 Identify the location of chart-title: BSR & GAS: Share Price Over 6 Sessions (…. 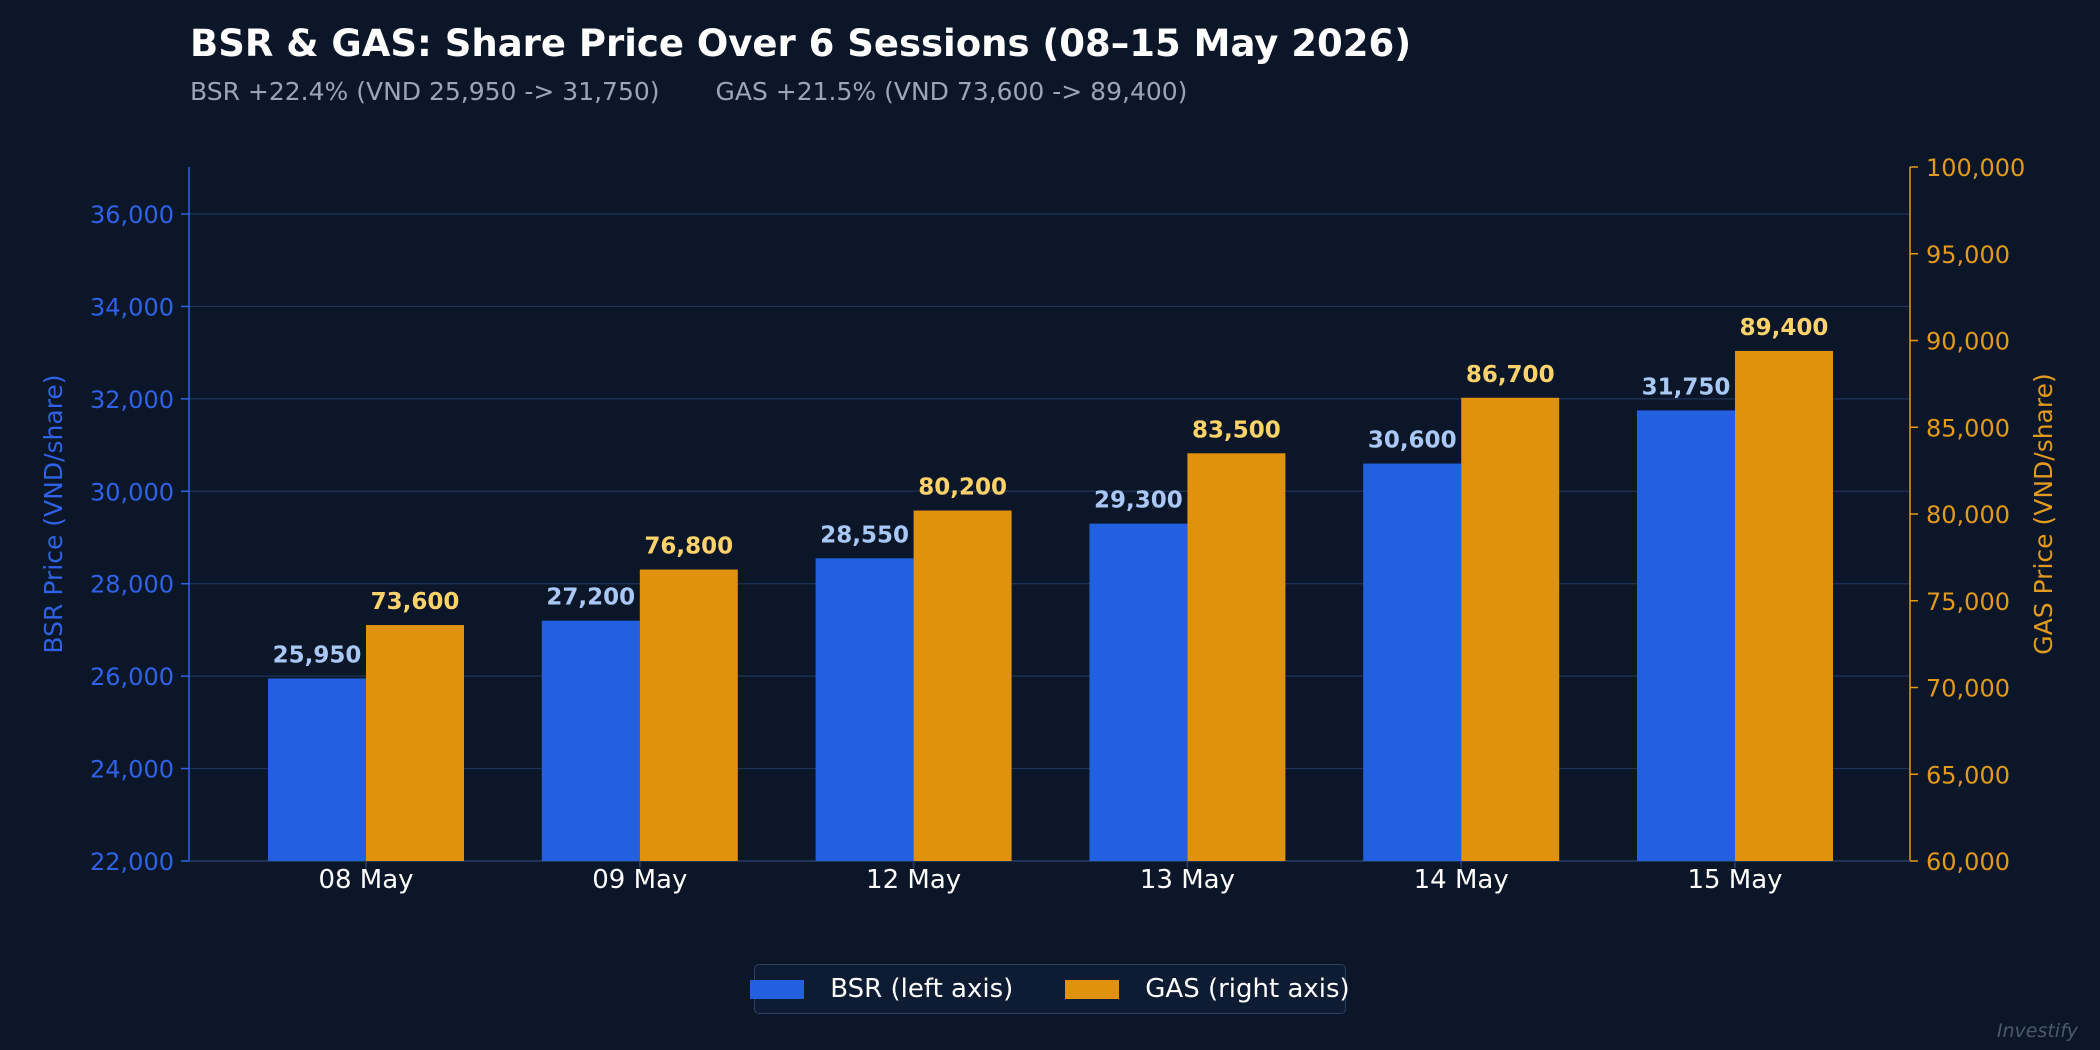
(801, 43).